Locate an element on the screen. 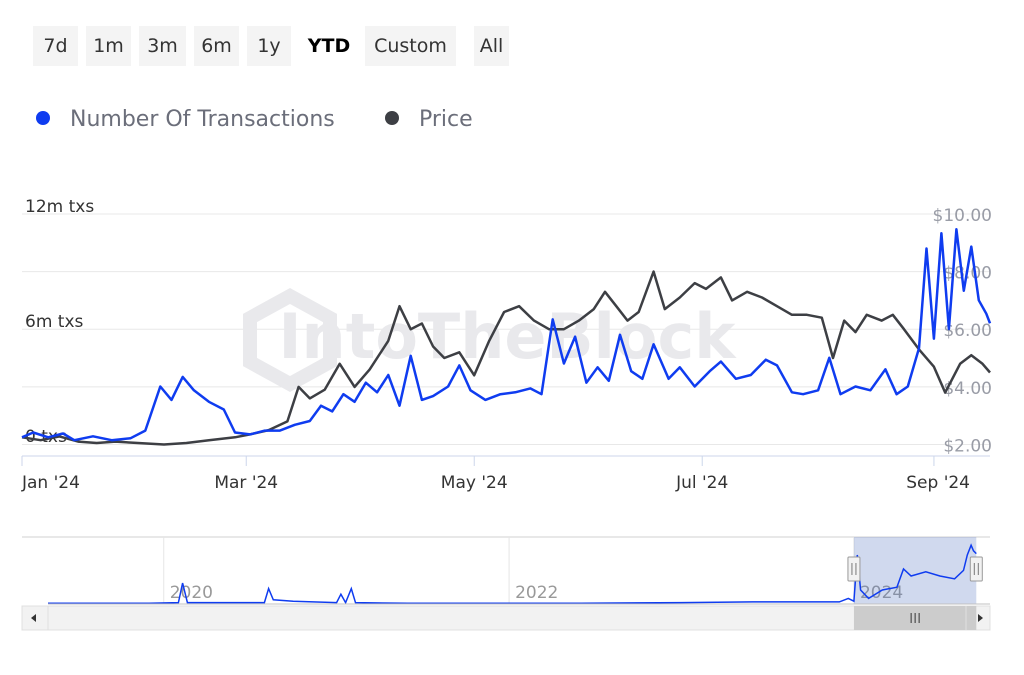  range-button-all: All is located at coordinates (491, 46).